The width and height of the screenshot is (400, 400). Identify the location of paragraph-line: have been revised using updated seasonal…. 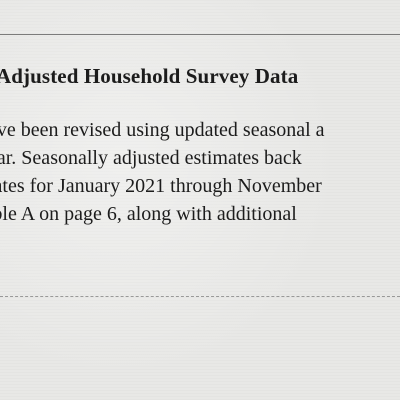
(162, 130).